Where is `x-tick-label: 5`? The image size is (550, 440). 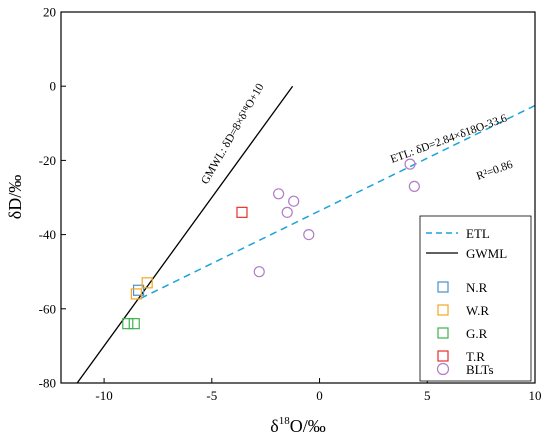 x-tick-label: 5 is located at coordinates (427, 395).